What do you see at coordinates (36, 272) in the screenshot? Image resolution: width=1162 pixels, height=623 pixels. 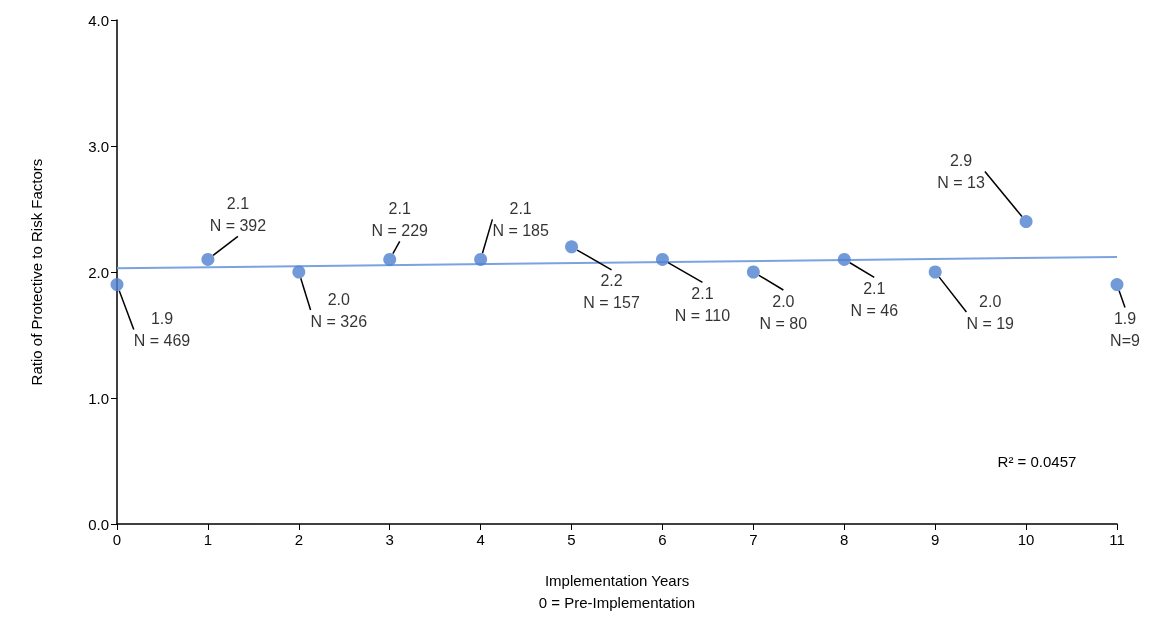 I see `y-axis-title: Ratio of Protective to Risk Factors` at bounding box center [36, 272].